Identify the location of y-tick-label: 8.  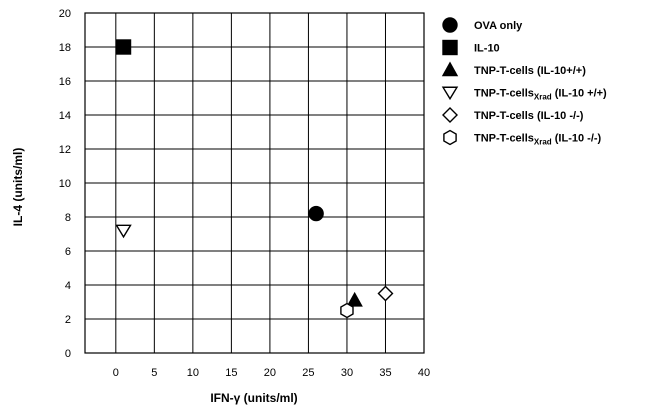
(68, 218).